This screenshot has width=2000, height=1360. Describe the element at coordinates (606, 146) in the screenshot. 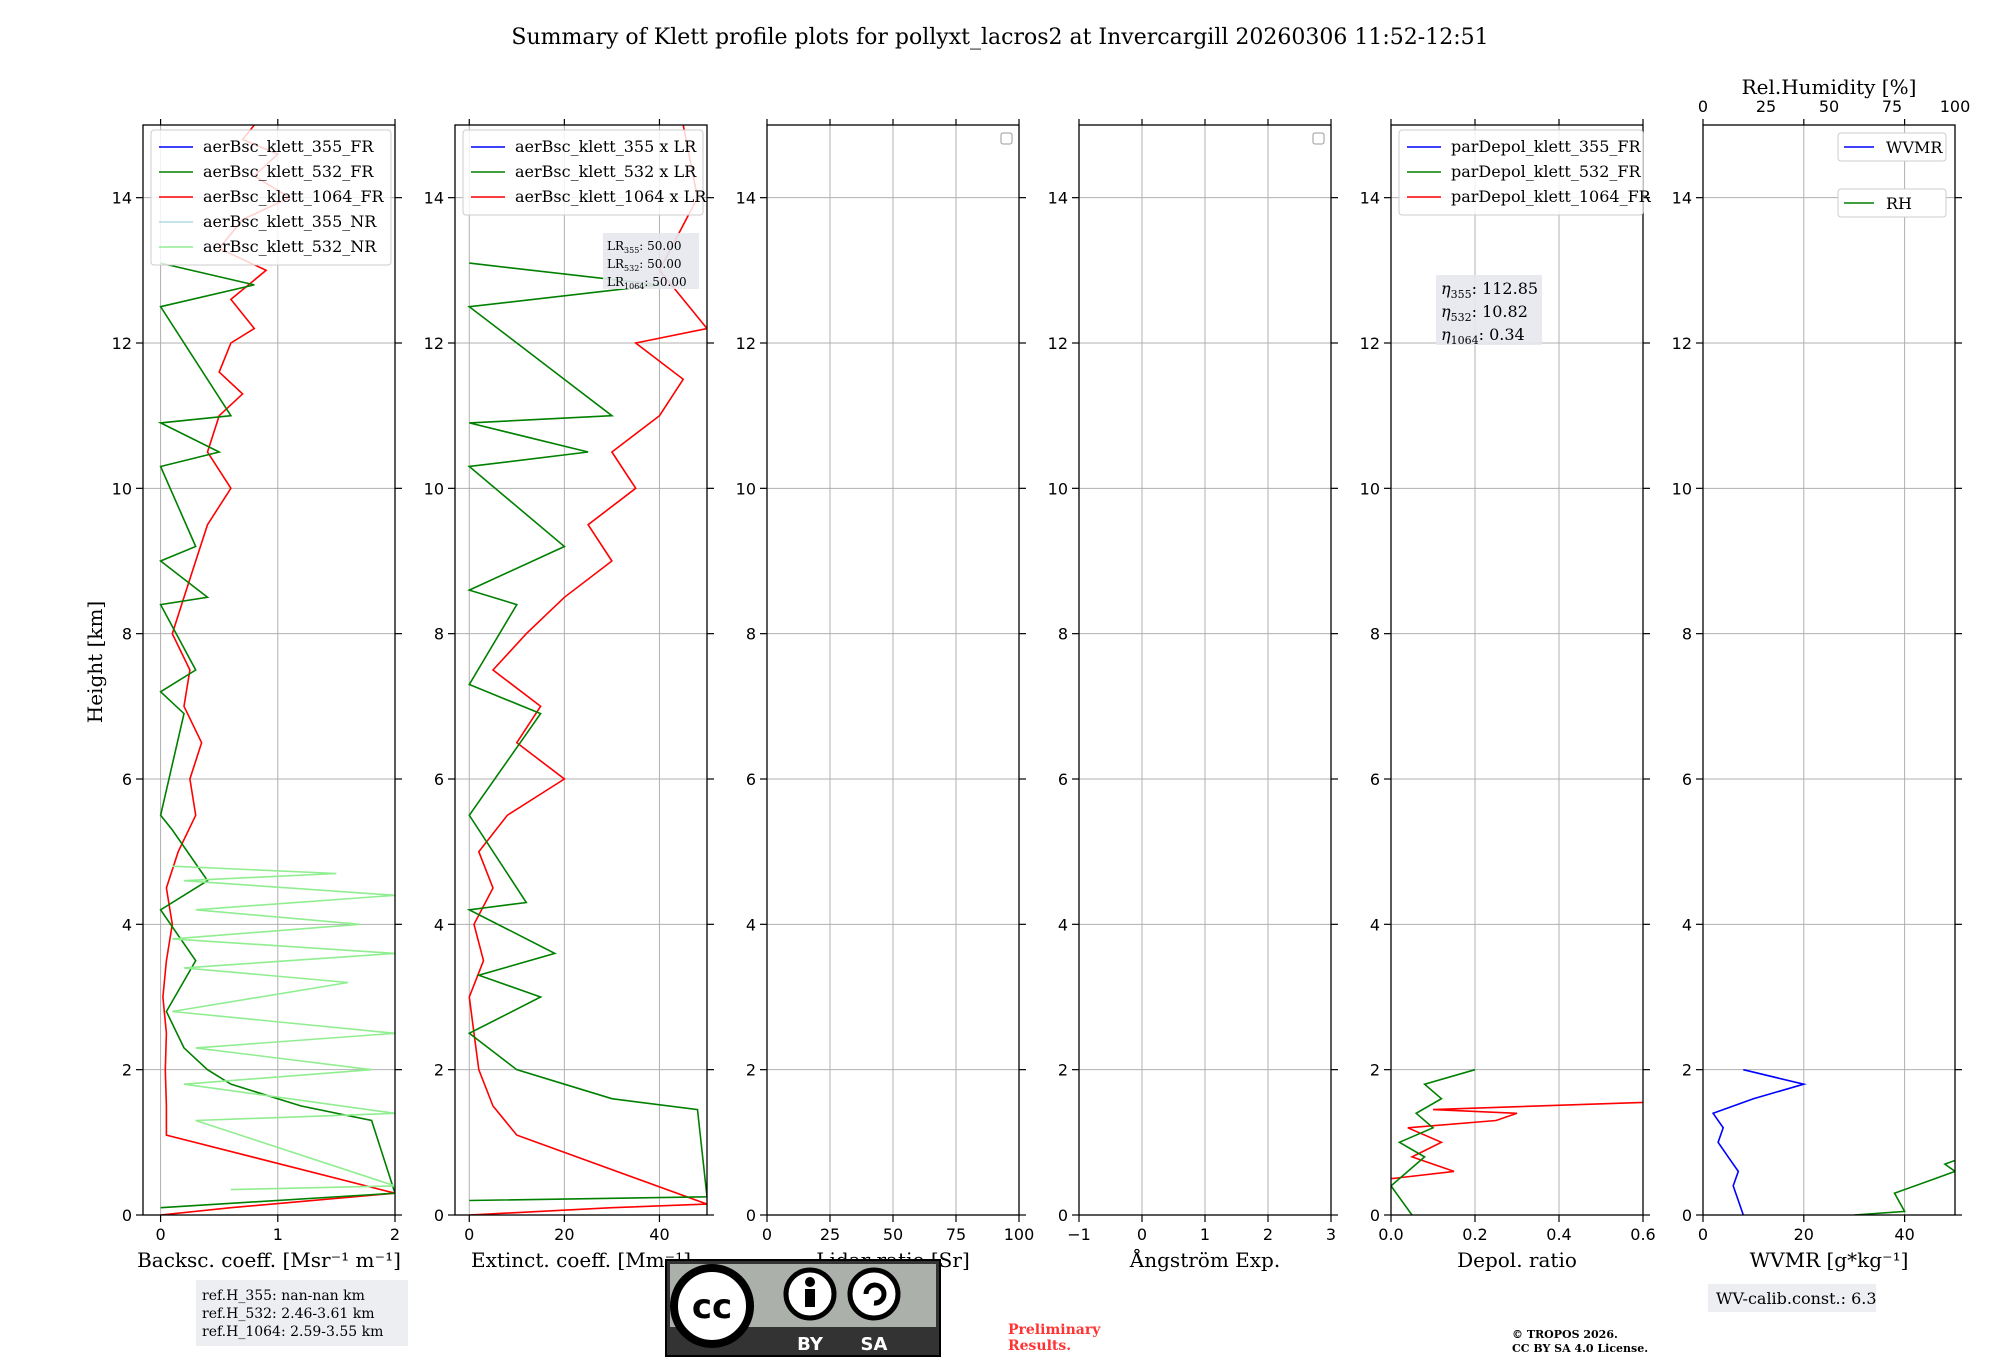

I see `legend-label-extinction-0: aerBsc_klett_355 x LR` at that location.